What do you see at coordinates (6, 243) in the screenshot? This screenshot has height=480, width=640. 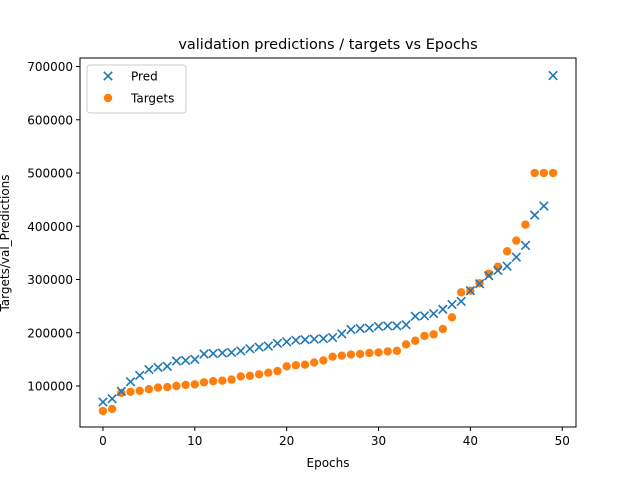 I see `y-axis-label: Targets/val_Predictions` at bounding box center [6, 243].